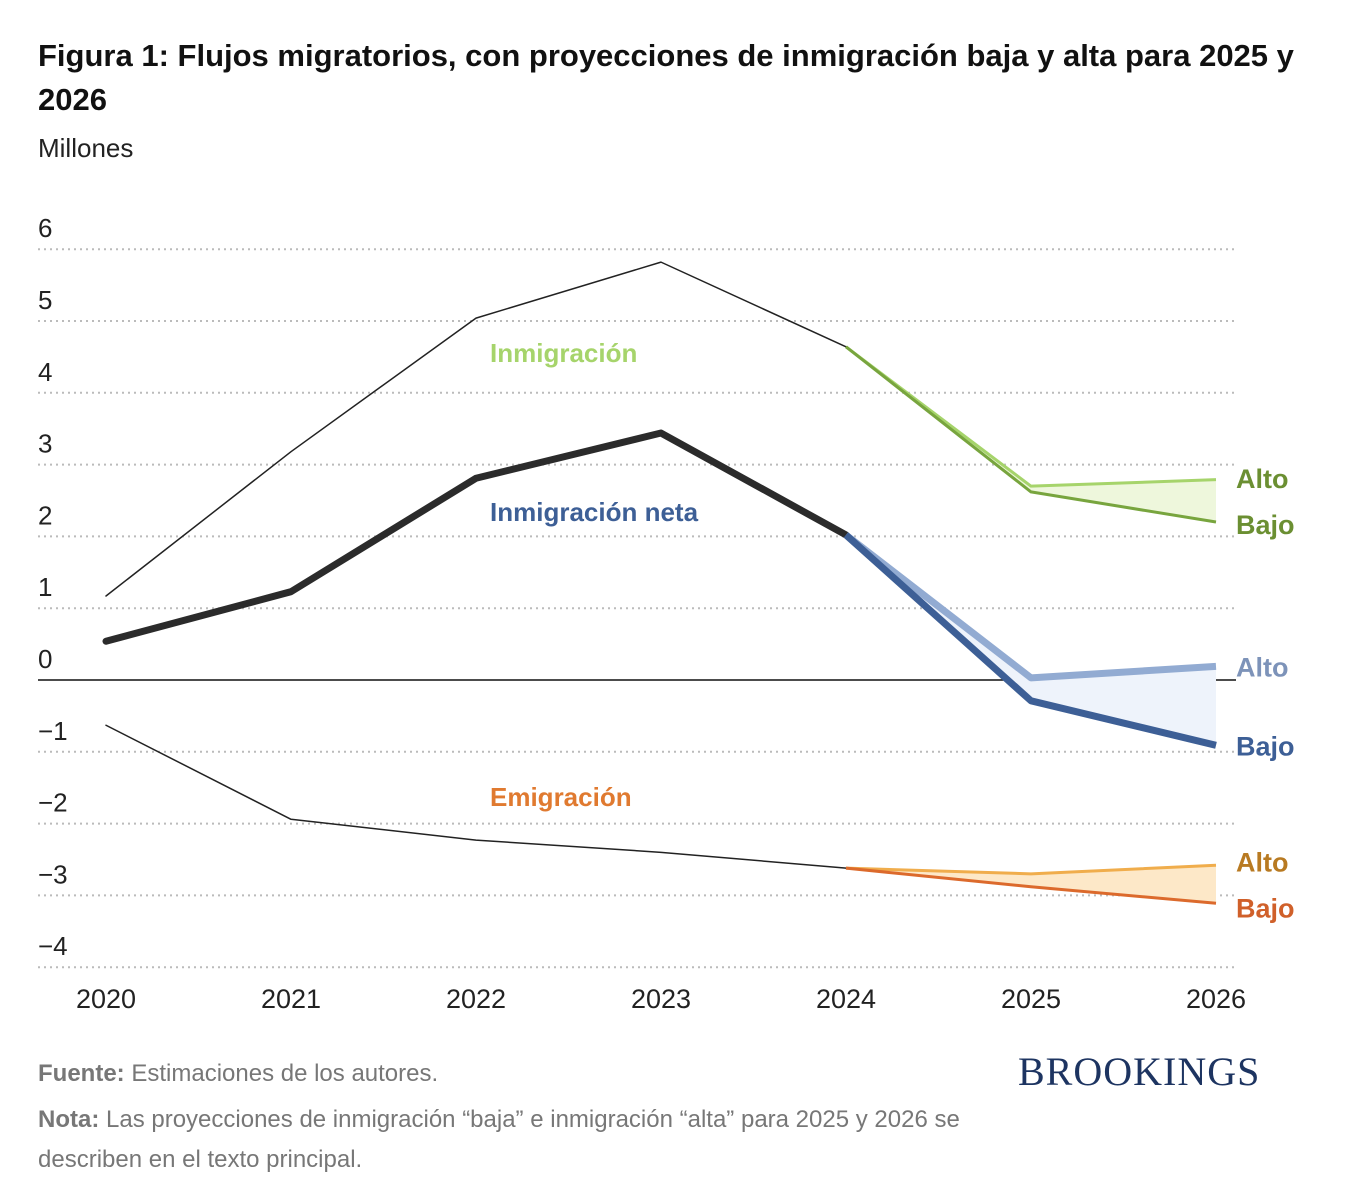 This screenshot has height=1188, width=1368. I want to click on y-tick-label: 3, so click(45, 444).